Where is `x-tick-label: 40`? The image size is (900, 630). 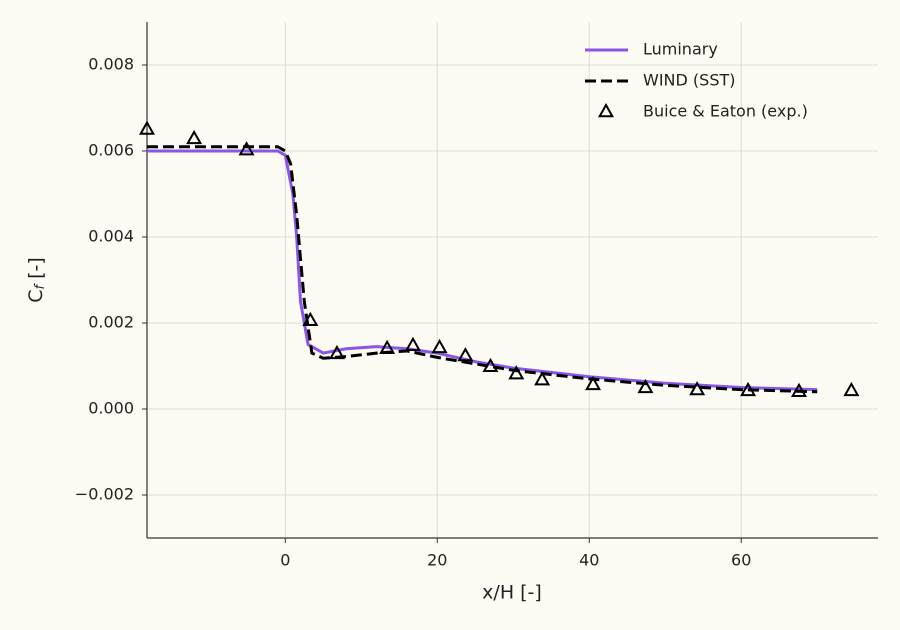
x-tick-label: 40 is located at coordinates (589, 560).